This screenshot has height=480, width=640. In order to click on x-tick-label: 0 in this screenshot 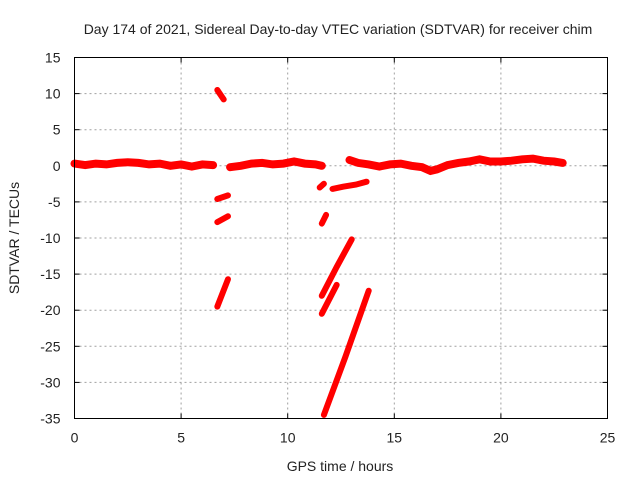, I will do `click(75, 438)`.